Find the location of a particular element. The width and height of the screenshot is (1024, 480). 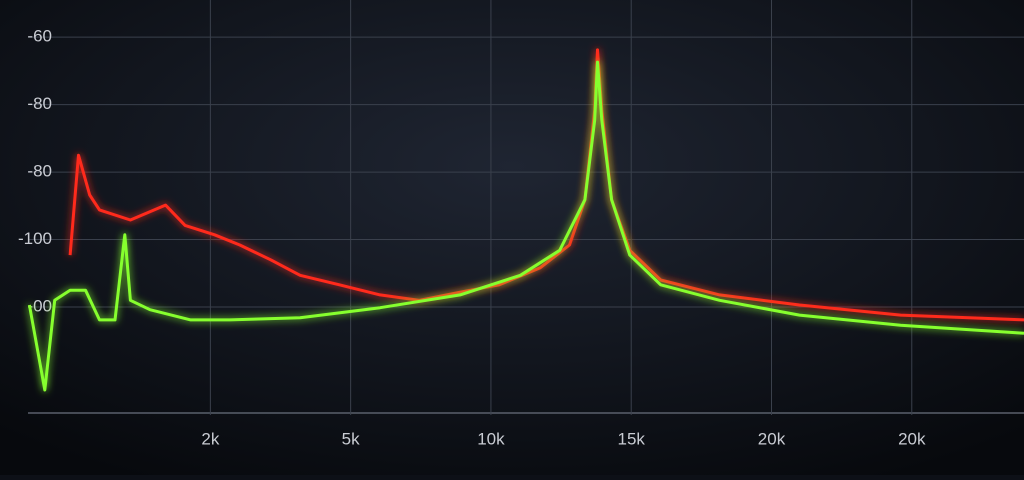

y-tick-label: -100 is located at coordinates (35, 238).